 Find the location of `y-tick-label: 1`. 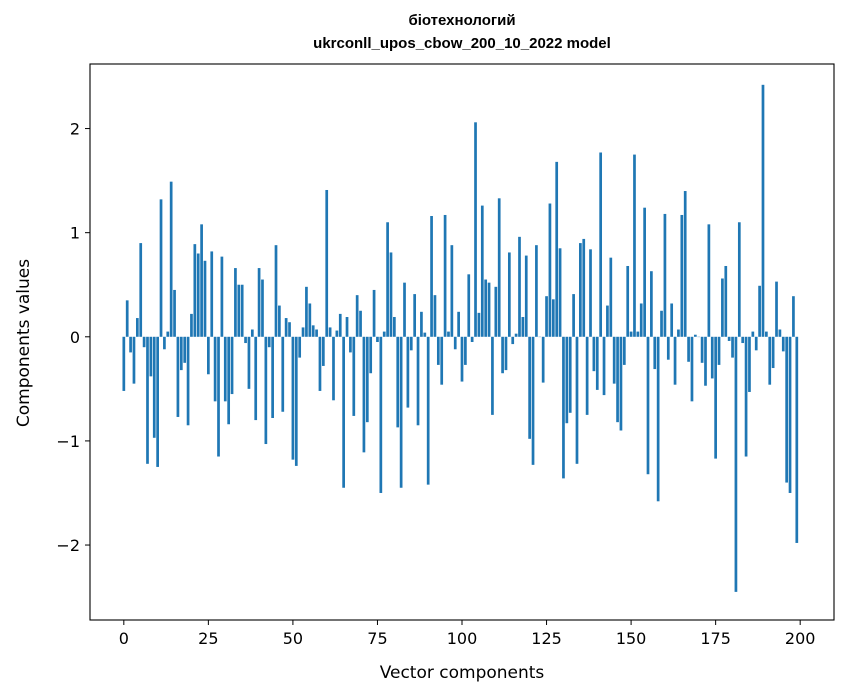

y-tick-label: 1 is located at coordinates (75, 233).